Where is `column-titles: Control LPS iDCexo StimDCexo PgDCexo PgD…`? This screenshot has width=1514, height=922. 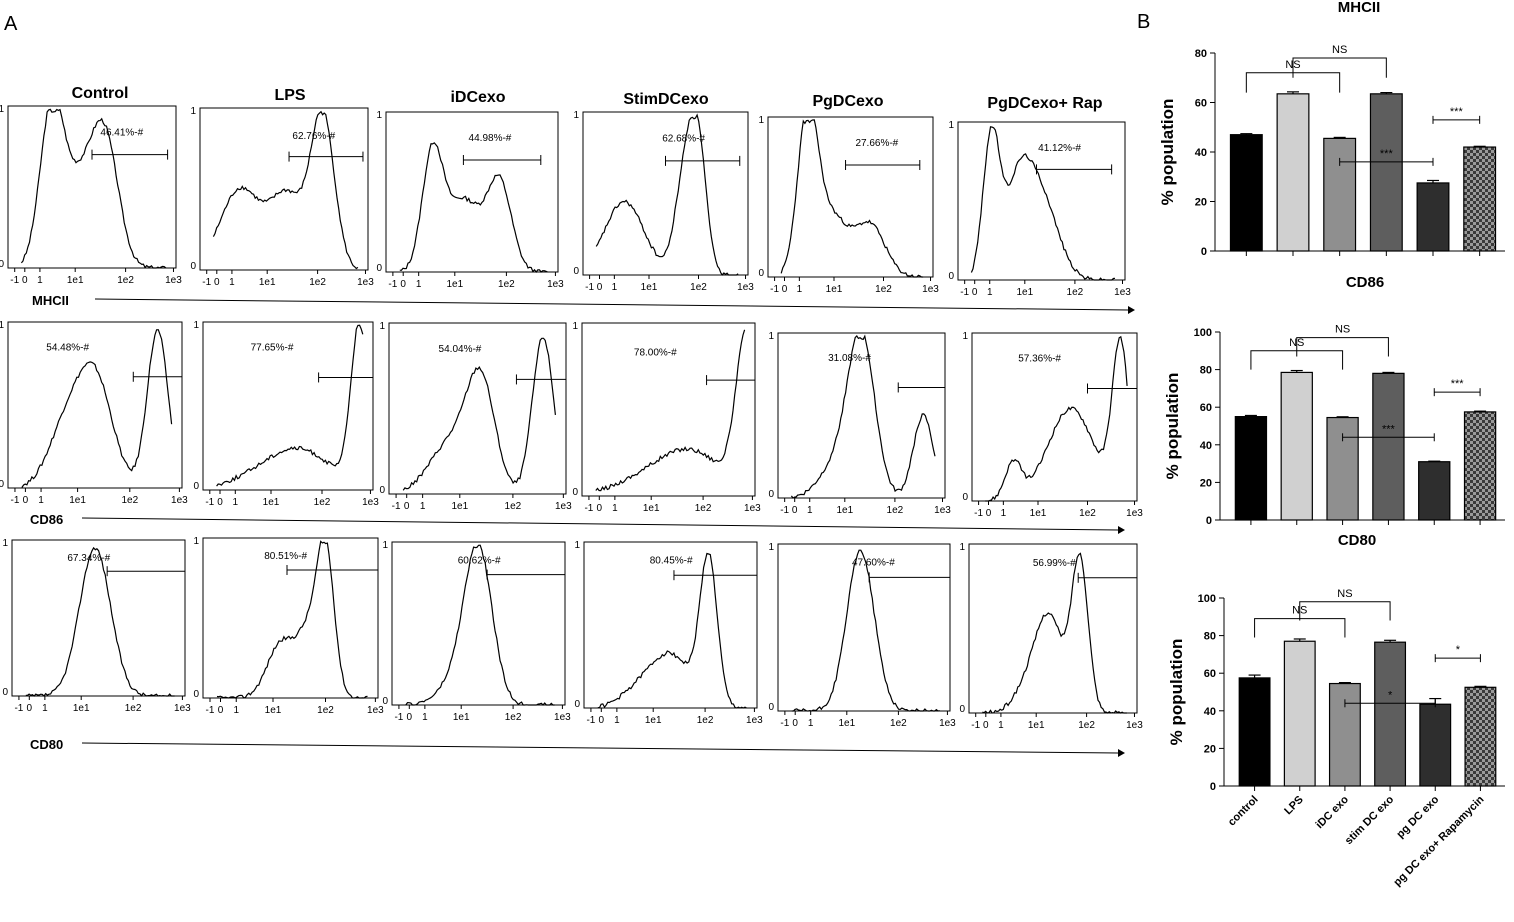
column-titles: Control LPS iDCexo StimDCexo PgDCexo PgD… is located at coordinates (587, 98).